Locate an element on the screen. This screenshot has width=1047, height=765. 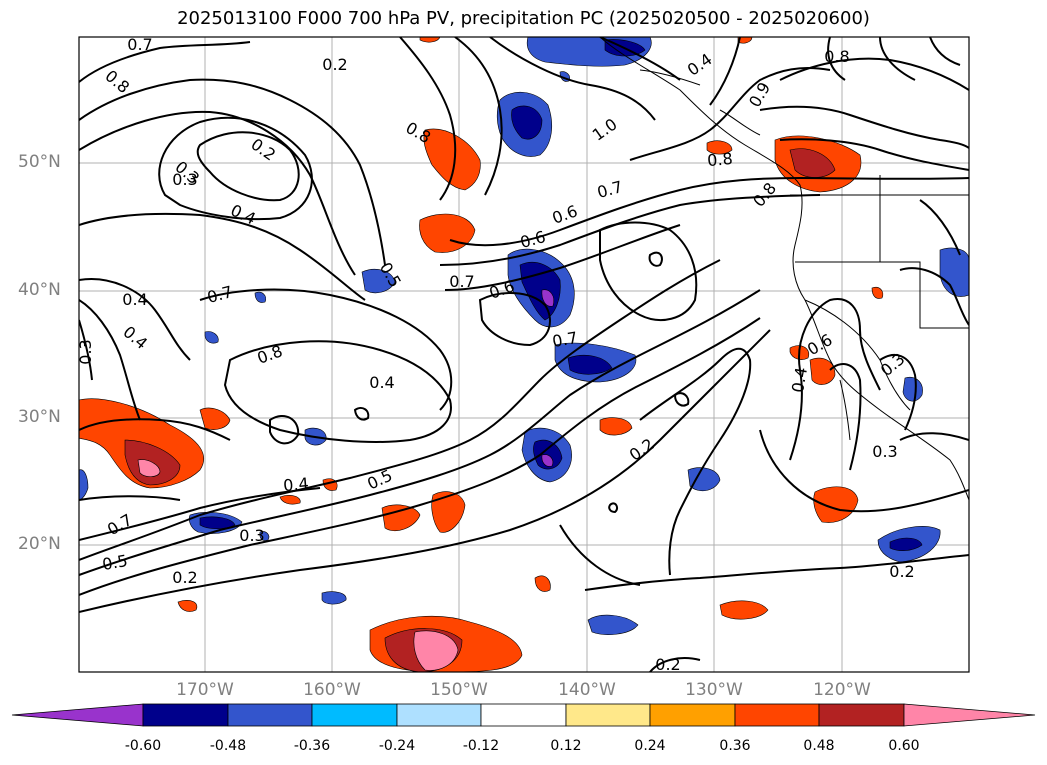
colorbar-tick-label: -0.36 is located at coordinates (312, 746).